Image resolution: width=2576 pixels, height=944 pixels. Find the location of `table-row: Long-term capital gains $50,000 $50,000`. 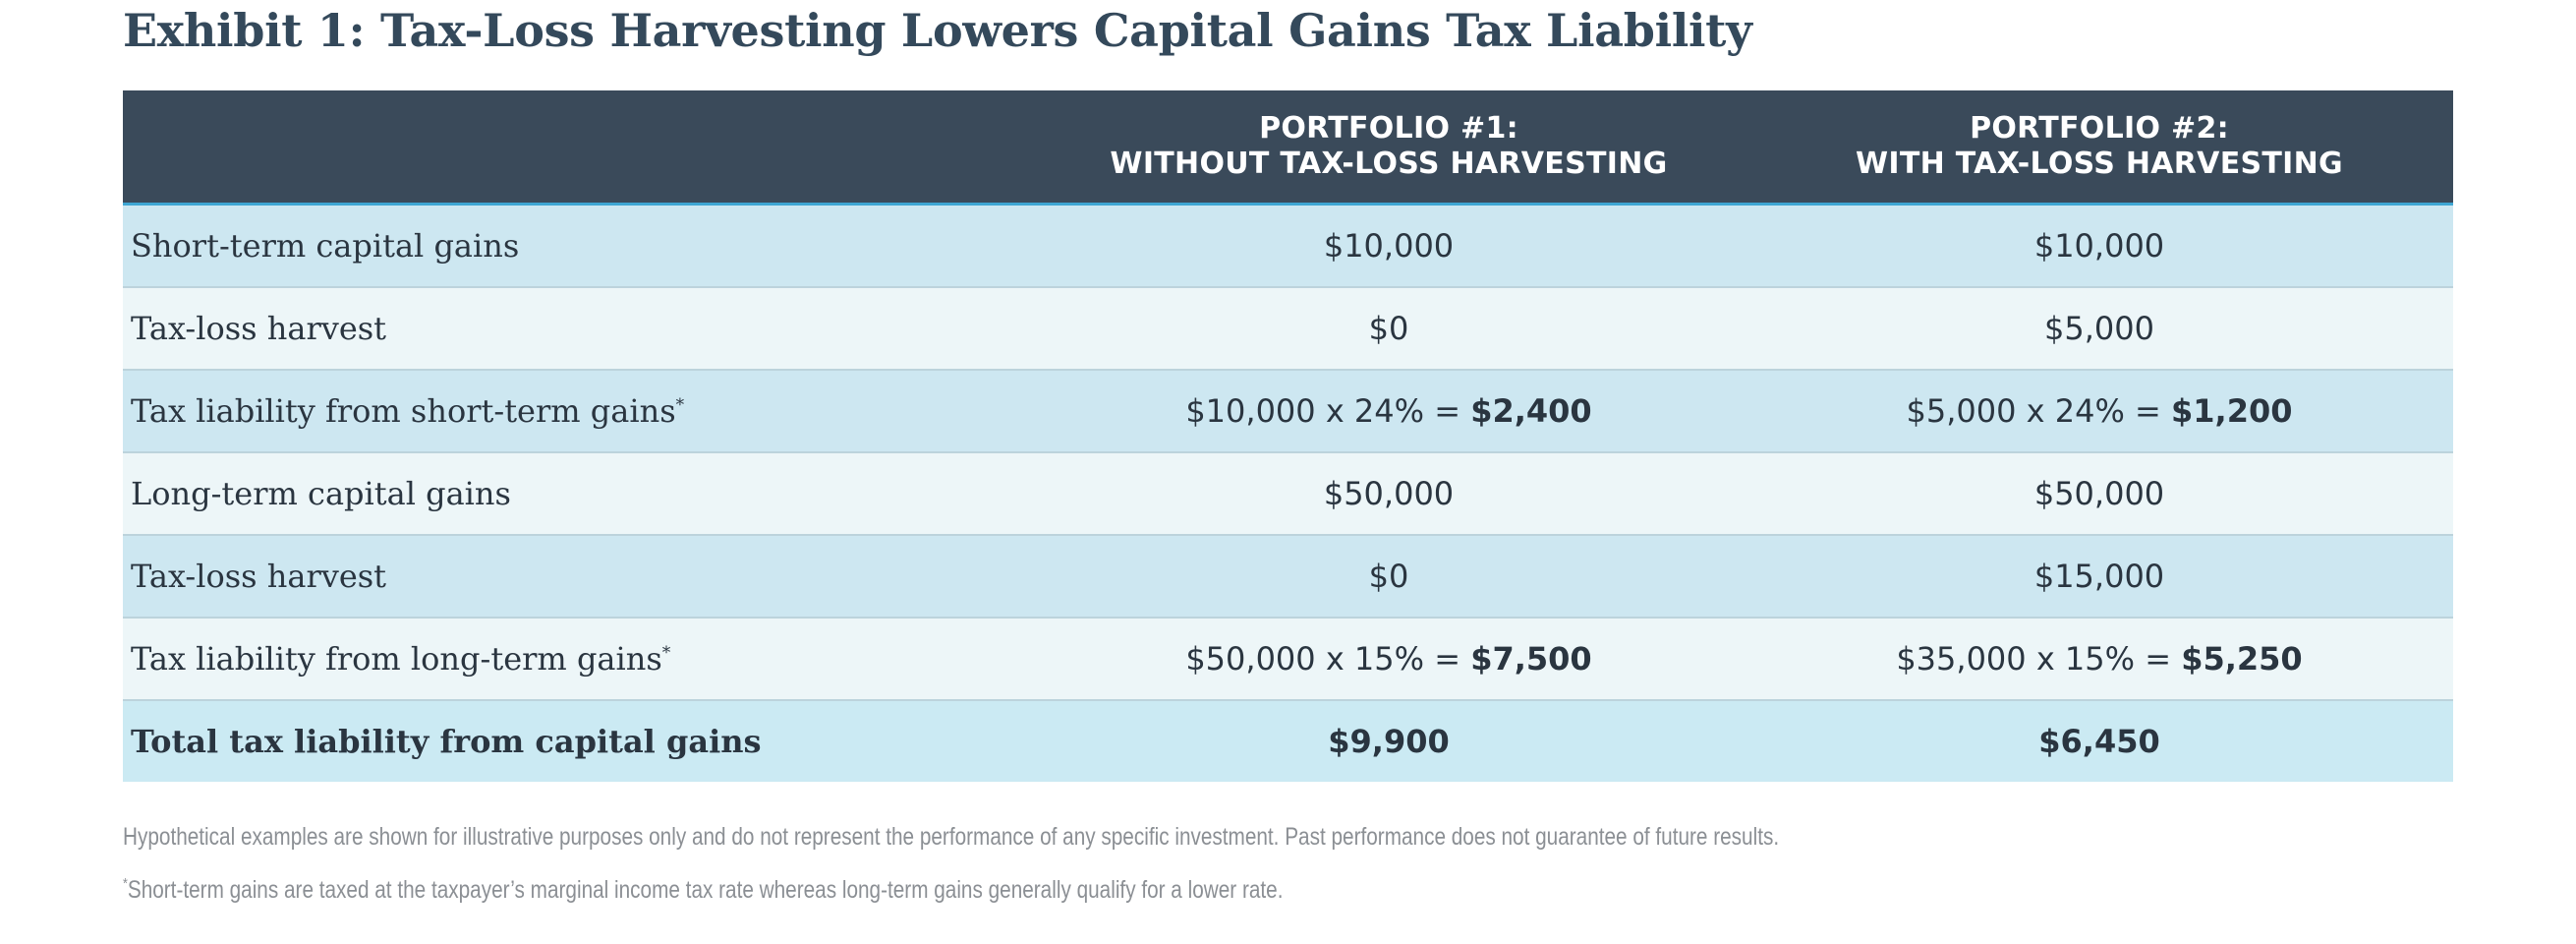

table-row: Long-term capital gains $50,000 $50,000 is located at coordinates (1288, 494).